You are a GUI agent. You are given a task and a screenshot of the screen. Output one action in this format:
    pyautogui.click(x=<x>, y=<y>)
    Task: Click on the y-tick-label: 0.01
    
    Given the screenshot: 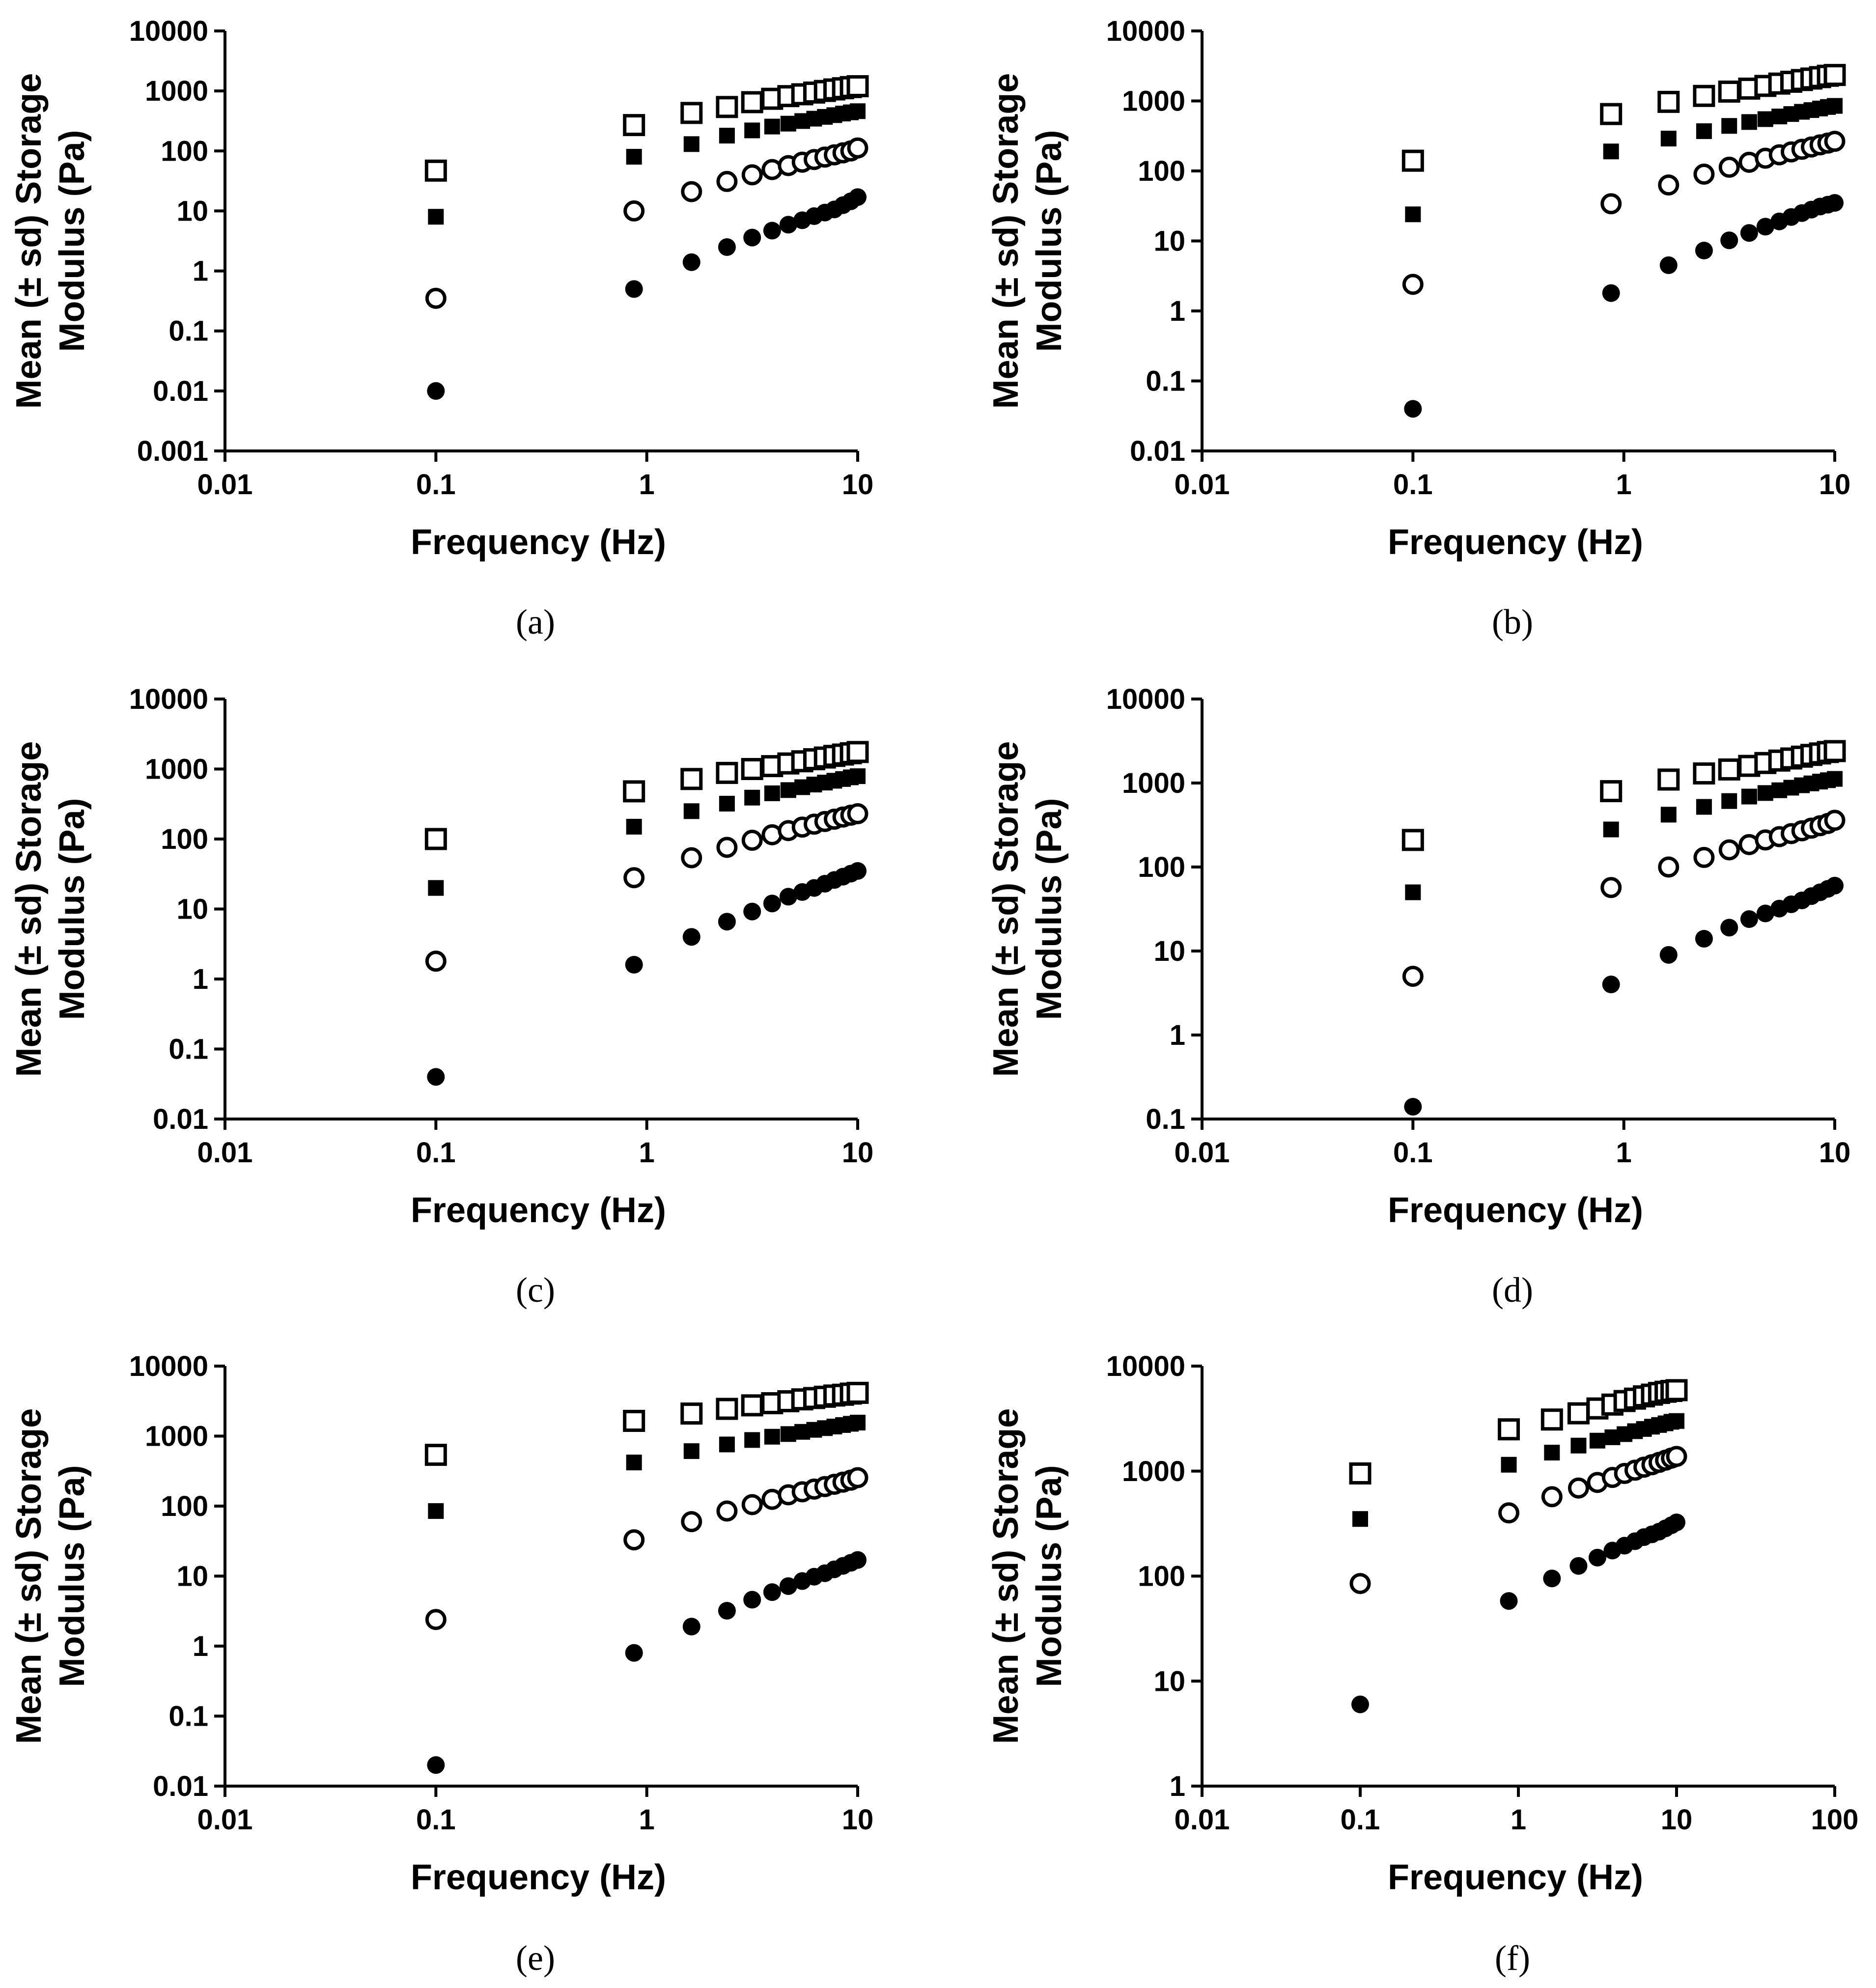 What is the action you would take?
    pyautogui.click(x=180, y=391)
    